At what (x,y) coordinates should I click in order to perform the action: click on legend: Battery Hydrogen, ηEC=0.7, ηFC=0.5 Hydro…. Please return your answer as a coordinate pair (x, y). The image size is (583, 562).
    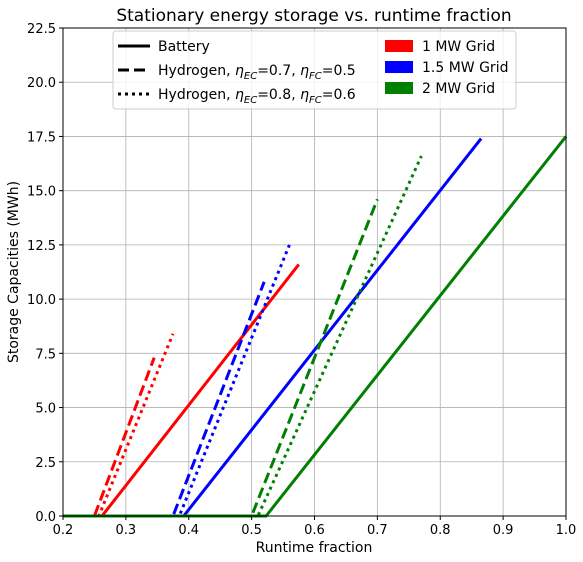
    Looking at the image, I should click on (314, 70).